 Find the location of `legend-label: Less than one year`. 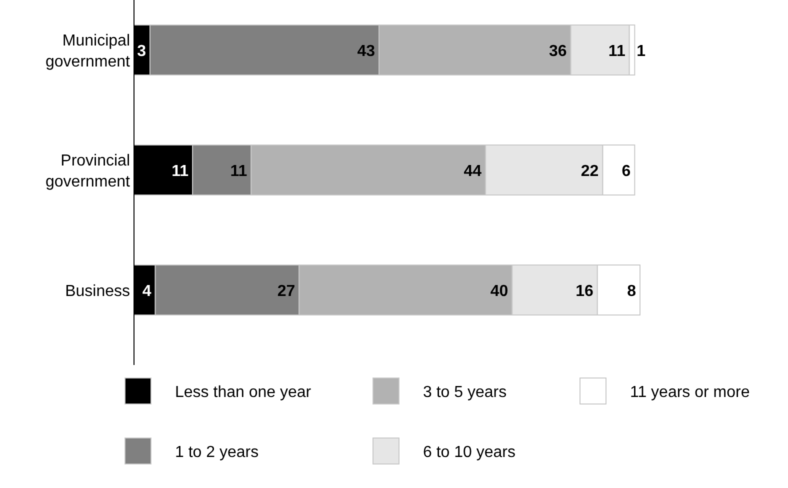

legend-label: Less than one year is located at coordinates (243, 392).